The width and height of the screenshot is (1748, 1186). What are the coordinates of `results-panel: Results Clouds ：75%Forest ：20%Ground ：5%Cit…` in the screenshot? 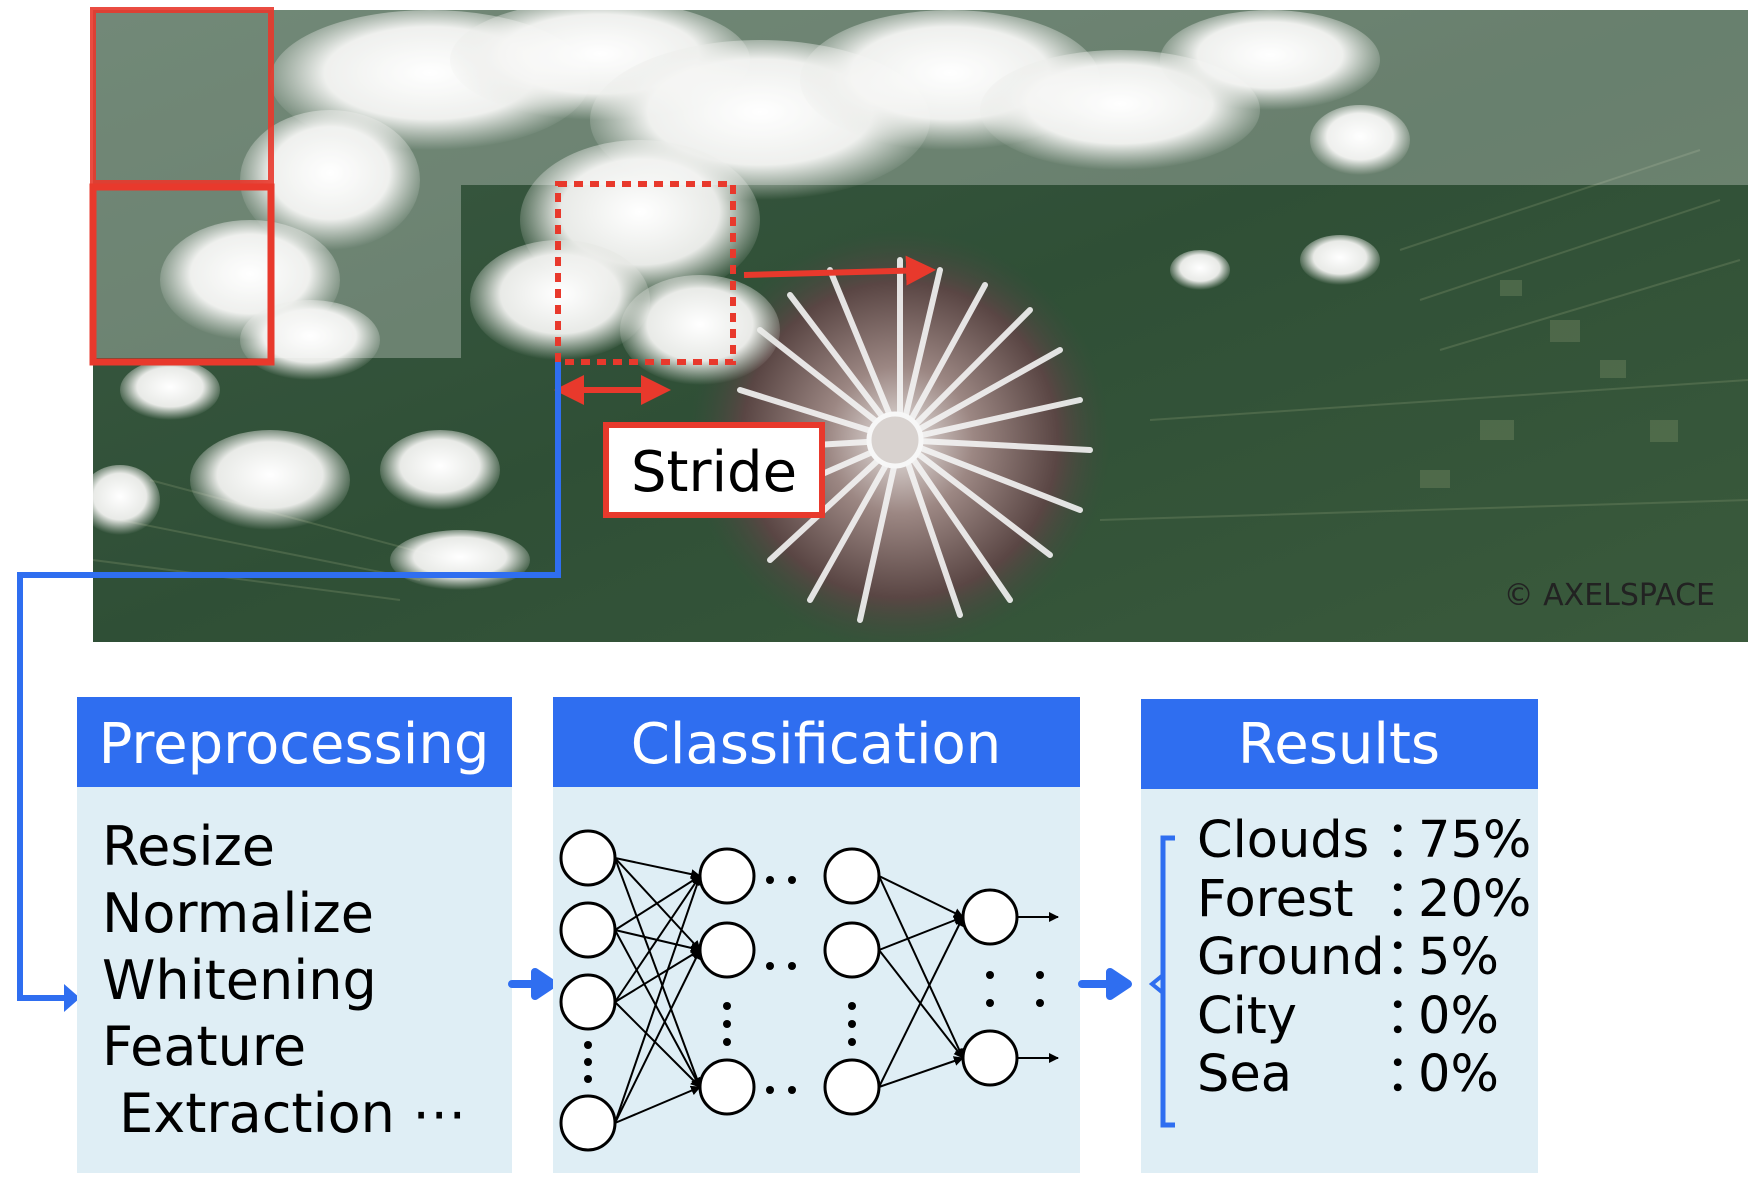 It's located at (1339, 936).